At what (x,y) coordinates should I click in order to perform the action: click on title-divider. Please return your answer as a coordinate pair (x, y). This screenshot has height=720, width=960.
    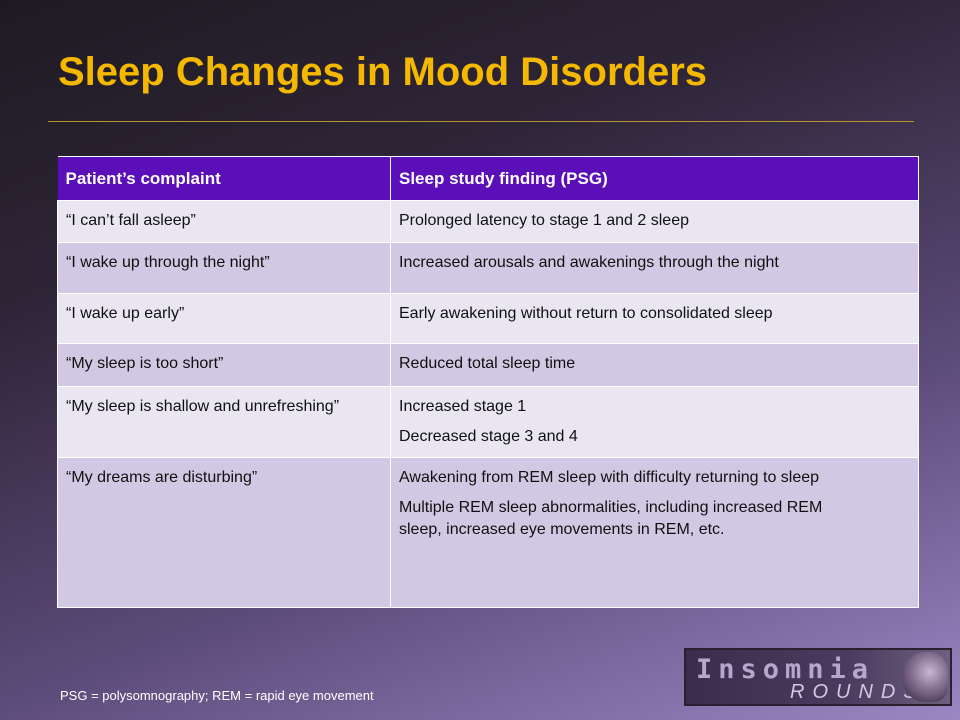
    Looking at the image, I should click on (481, 121).